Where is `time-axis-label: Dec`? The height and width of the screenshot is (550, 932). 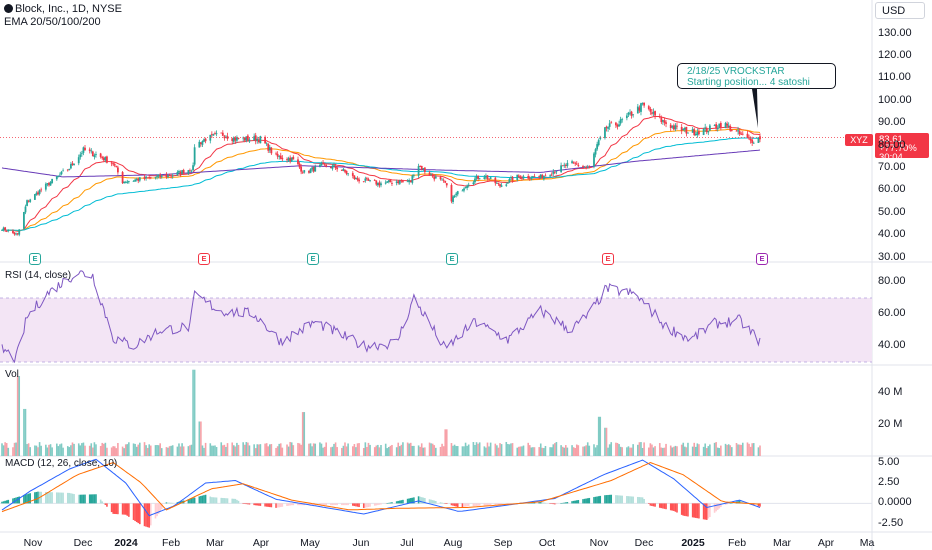 time-axis-label: Dec is located at coordinates (83, 543).